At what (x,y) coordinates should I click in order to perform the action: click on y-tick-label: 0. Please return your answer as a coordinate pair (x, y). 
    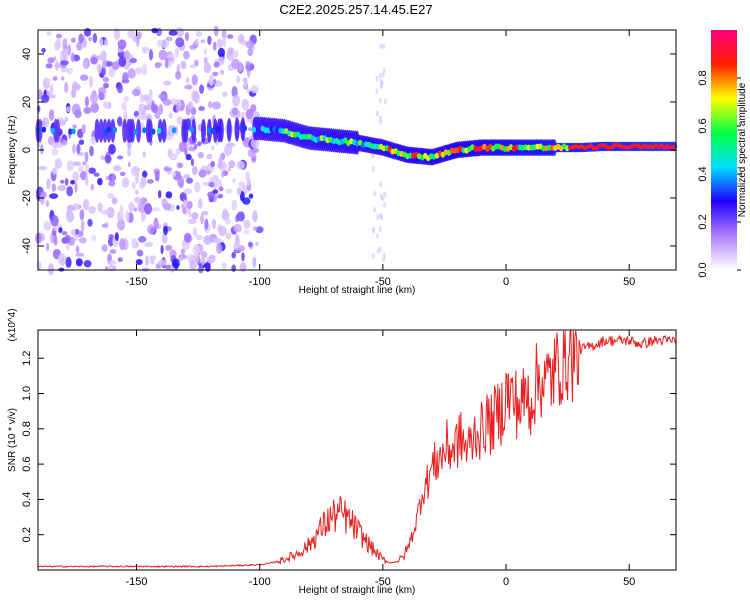
    Looking at the image, I should click on (27, 150).